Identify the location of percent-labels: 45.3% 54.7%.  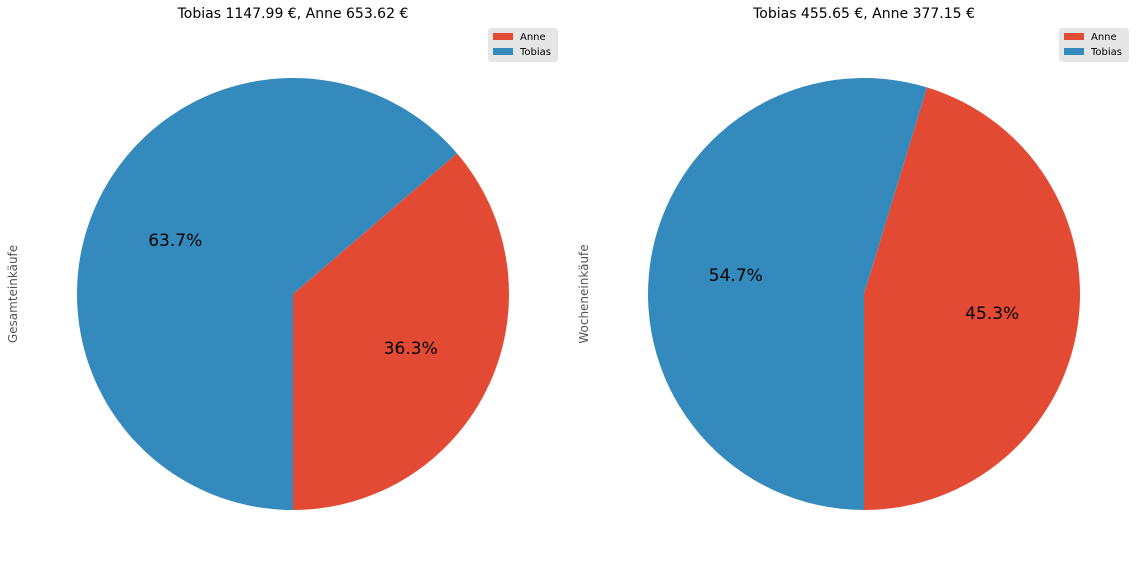
(864, 295).